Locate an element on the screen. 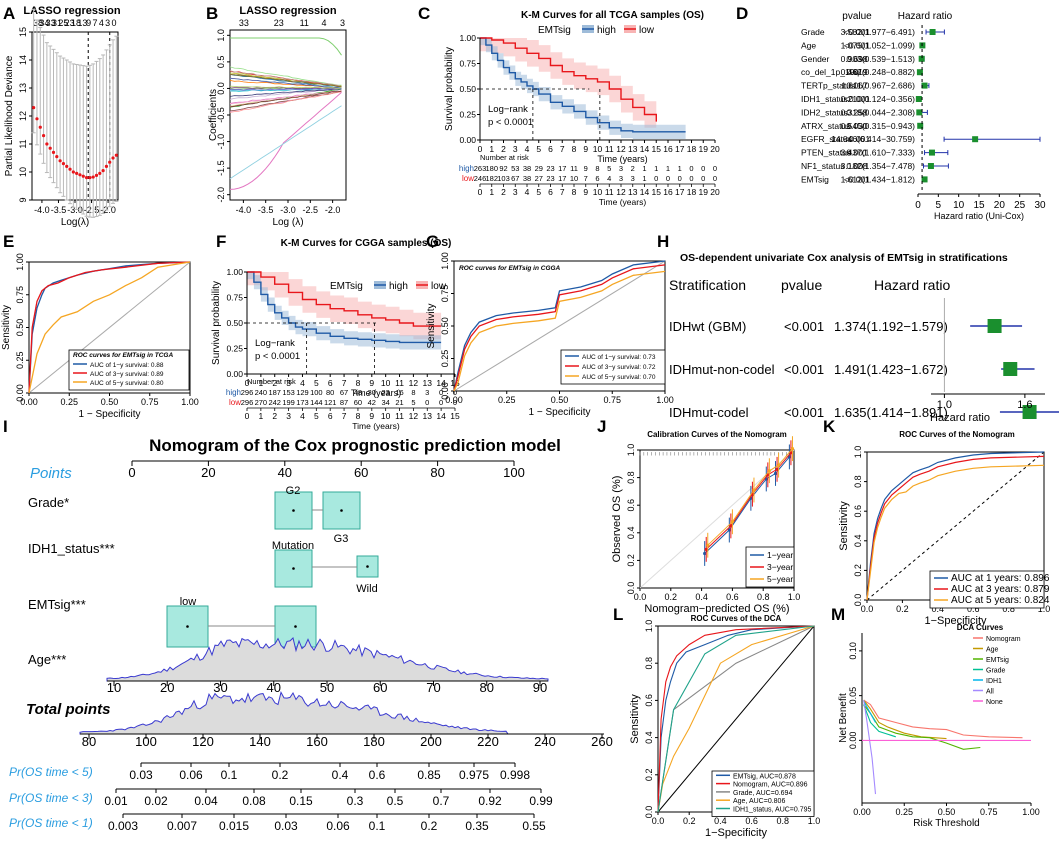  x-tick-label: 0.50 is located at coordinates (947, 812).